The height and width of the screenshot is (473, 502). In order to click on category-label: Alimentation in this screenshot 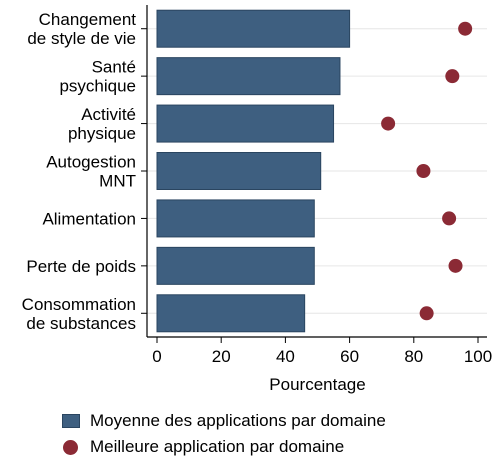, I will do `click(89, 218)`.